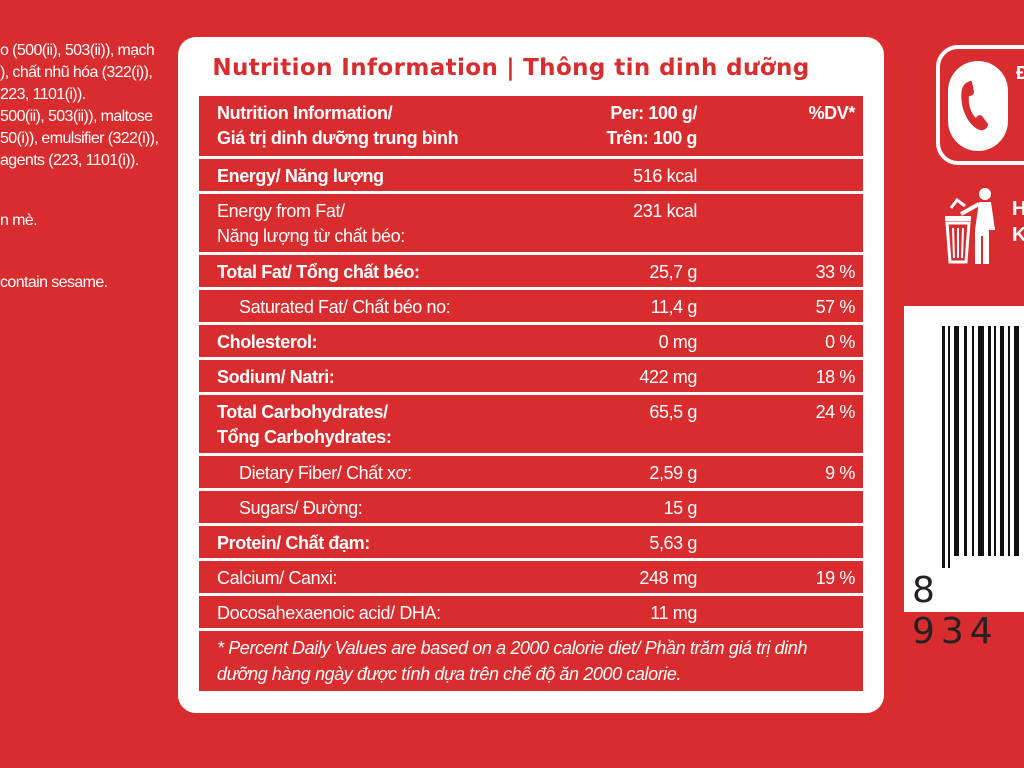 The height and width of the screenshot is (768, 1024). What do you see at coordinates (668, 377) in the screenshot?
I see `row-per: 422 mg` at bounding box center [668, 377].